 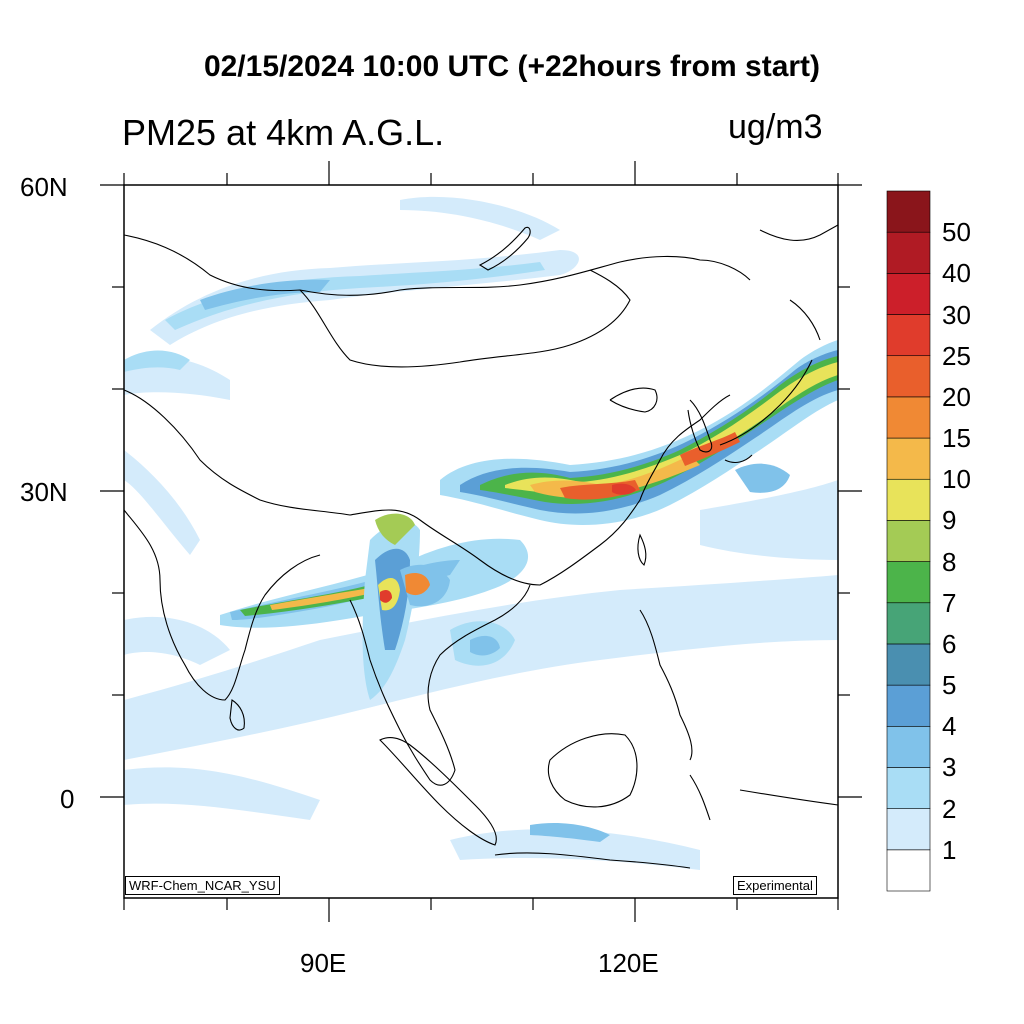 What do you see at coordinates (956, 232) in the screenshot?
I see `colorbar-level-label: 50` at bounding box center [956, 232].